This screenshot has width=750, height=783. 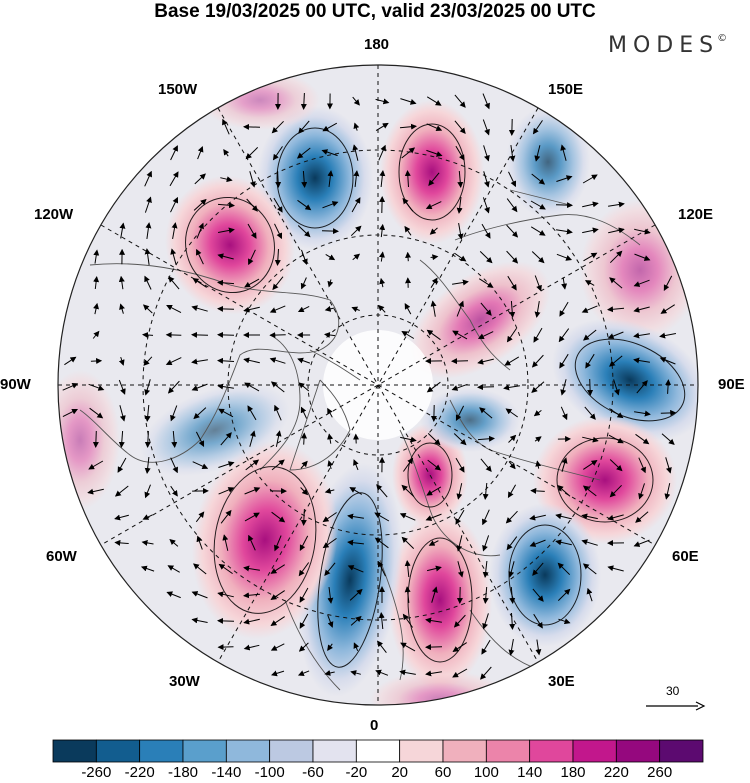 I want to click on lon-label-150e: 150E, so click(x=566, y=89).